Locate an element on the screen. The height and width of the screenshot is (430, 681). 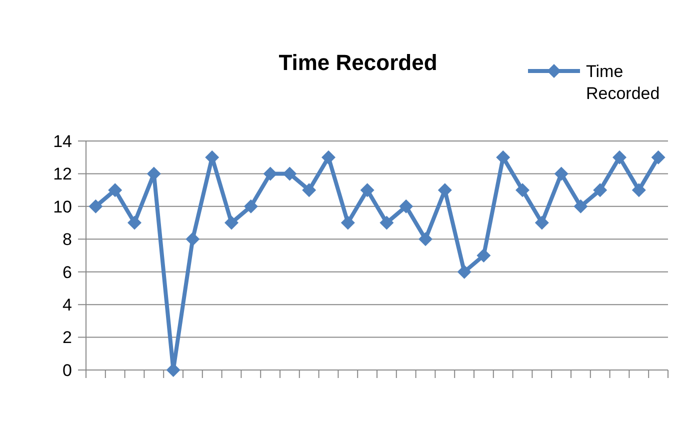
y-tick-label: 4 is located at coordinates (67, 305).